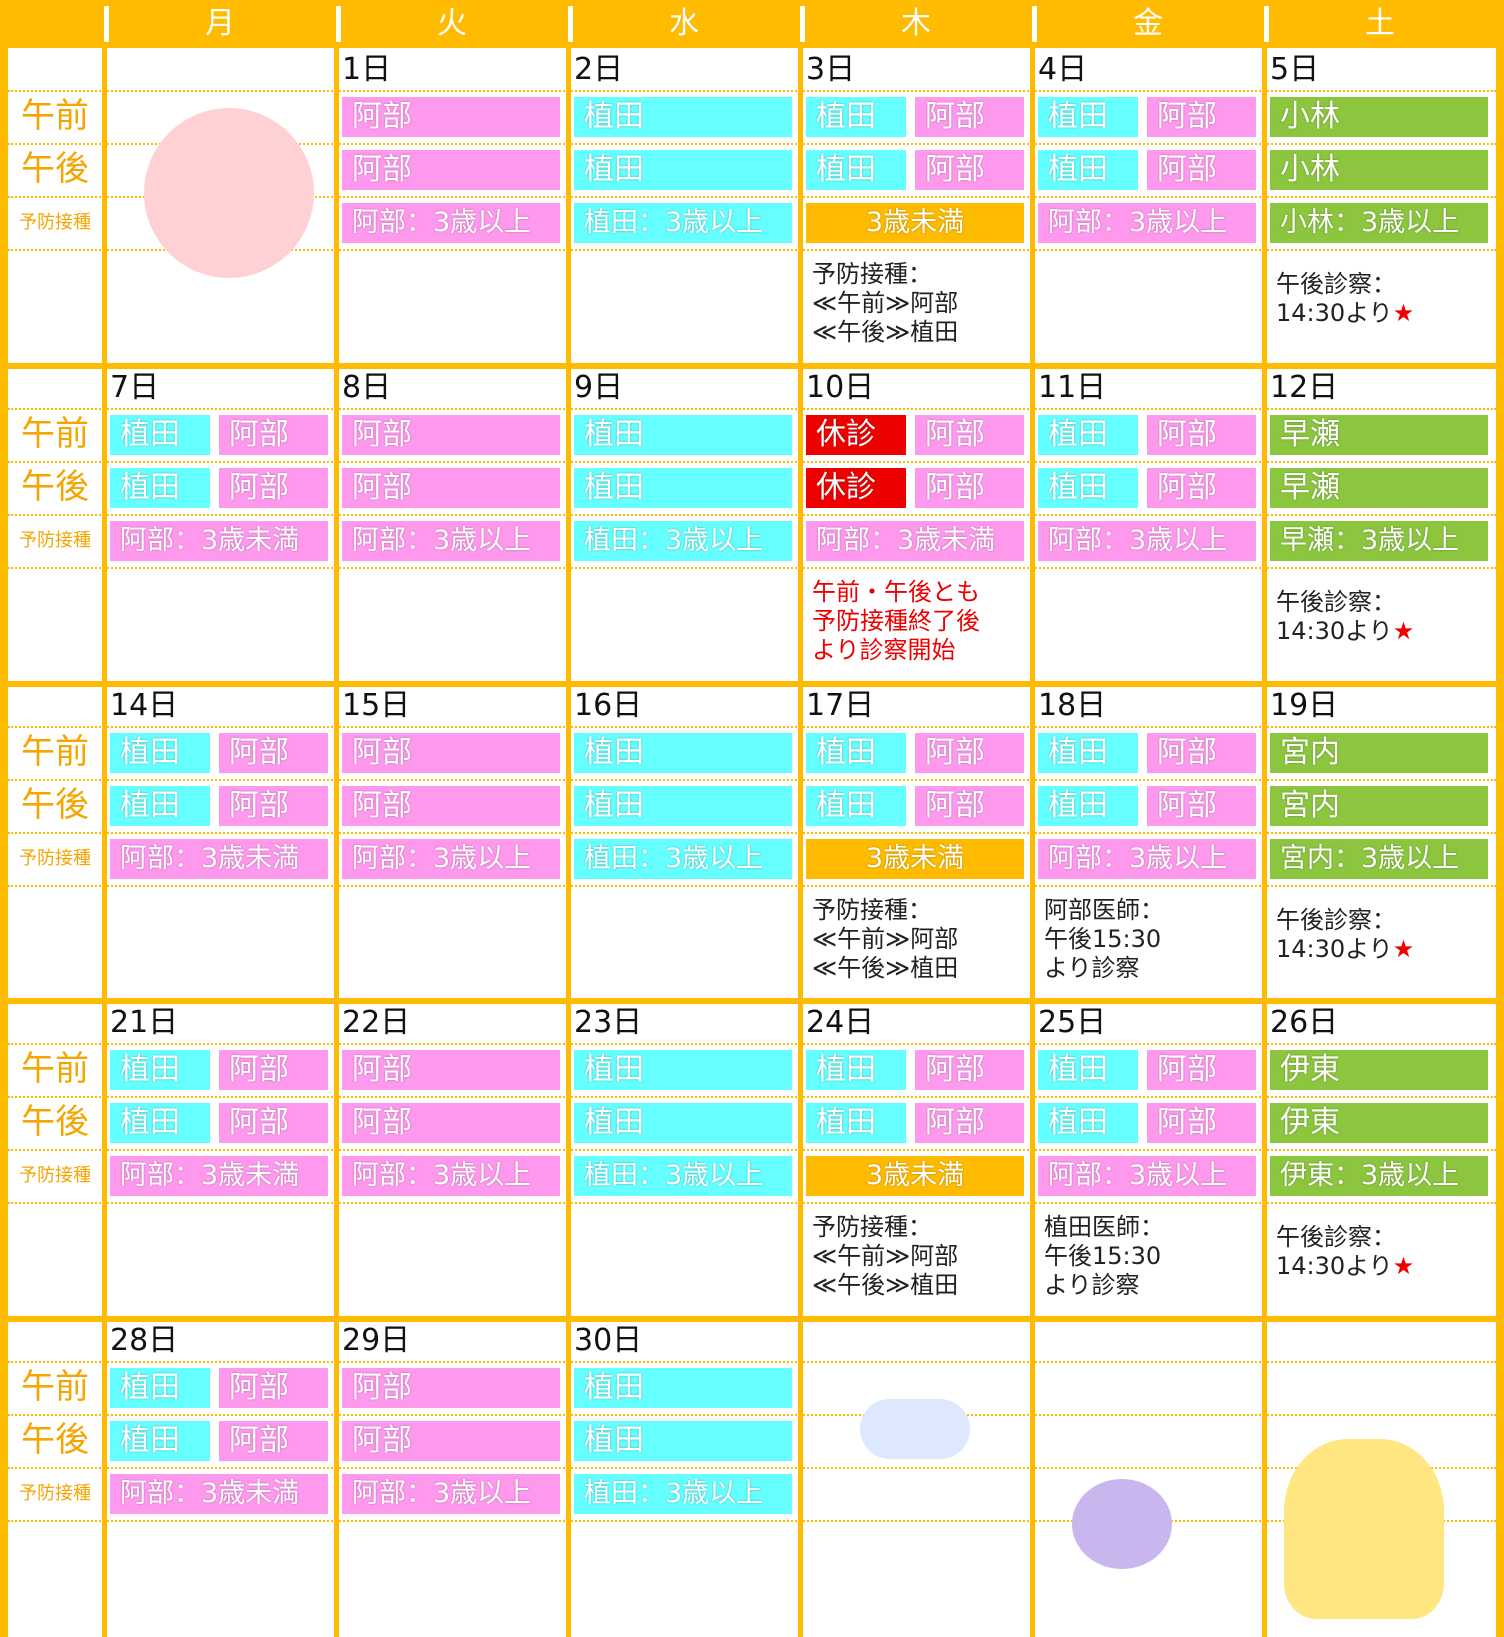 This screenshot has width=1504, height=1637. I want to click on note: 植田医師： 午後15:30 より診察, so click(1153, 1263).